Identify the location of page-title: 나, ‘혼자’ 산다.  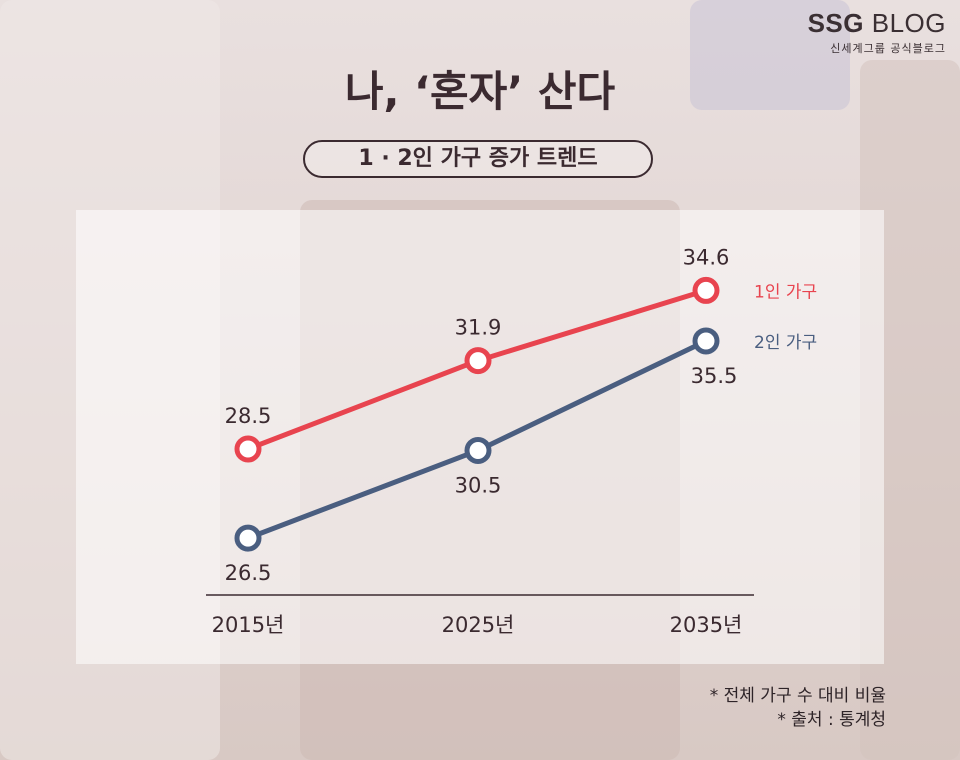
(480, 91).